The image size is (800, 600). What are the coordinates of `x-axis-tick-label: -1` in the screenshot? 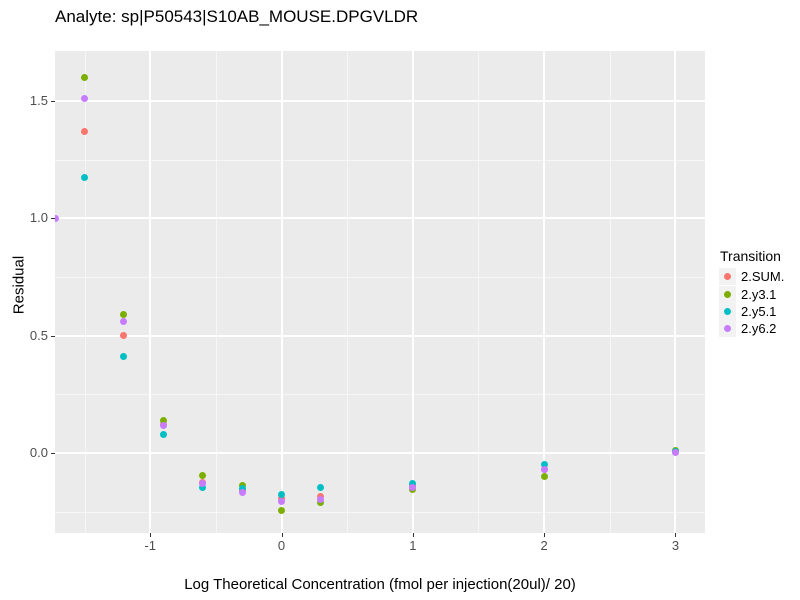 It's located at (150, 545).